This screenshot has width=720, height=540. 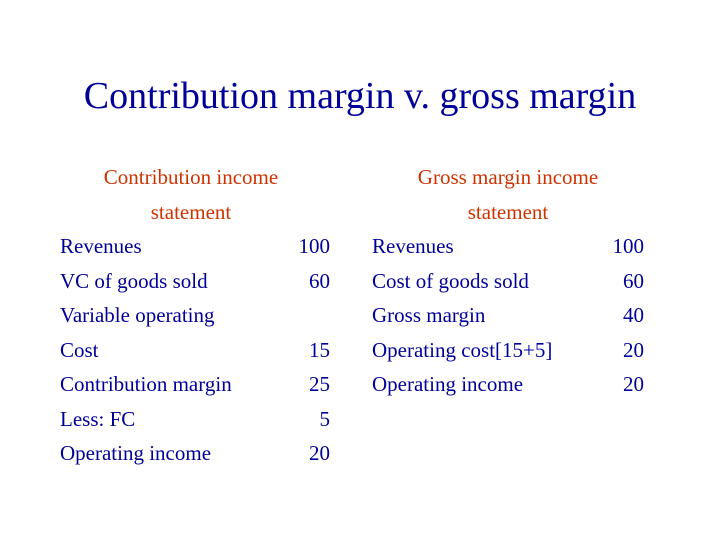 What do you see at coordinates (98, 418) in the screenshot?
I see `row-label: Less: FC` at bounding box center [98, 418].